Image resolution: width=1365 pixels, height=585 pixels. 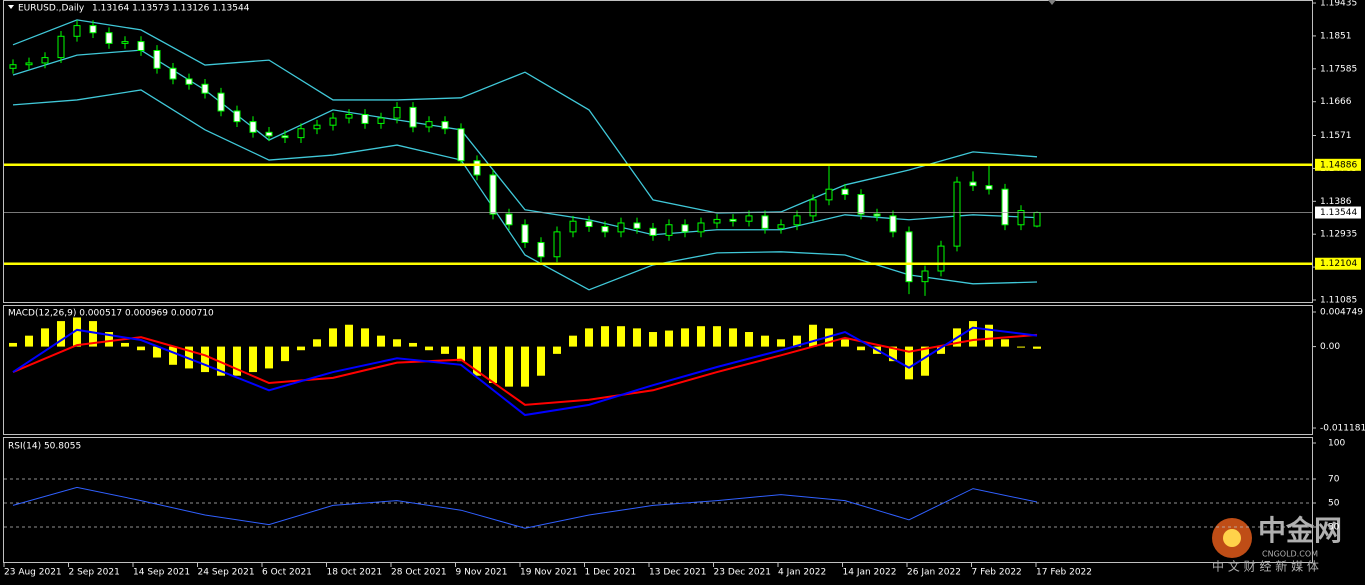 What do you see at coordinates (355, 573) in the screenshot?
I see `x-tick-label: 18 Oct 2021` at bounding box center [355, 573].